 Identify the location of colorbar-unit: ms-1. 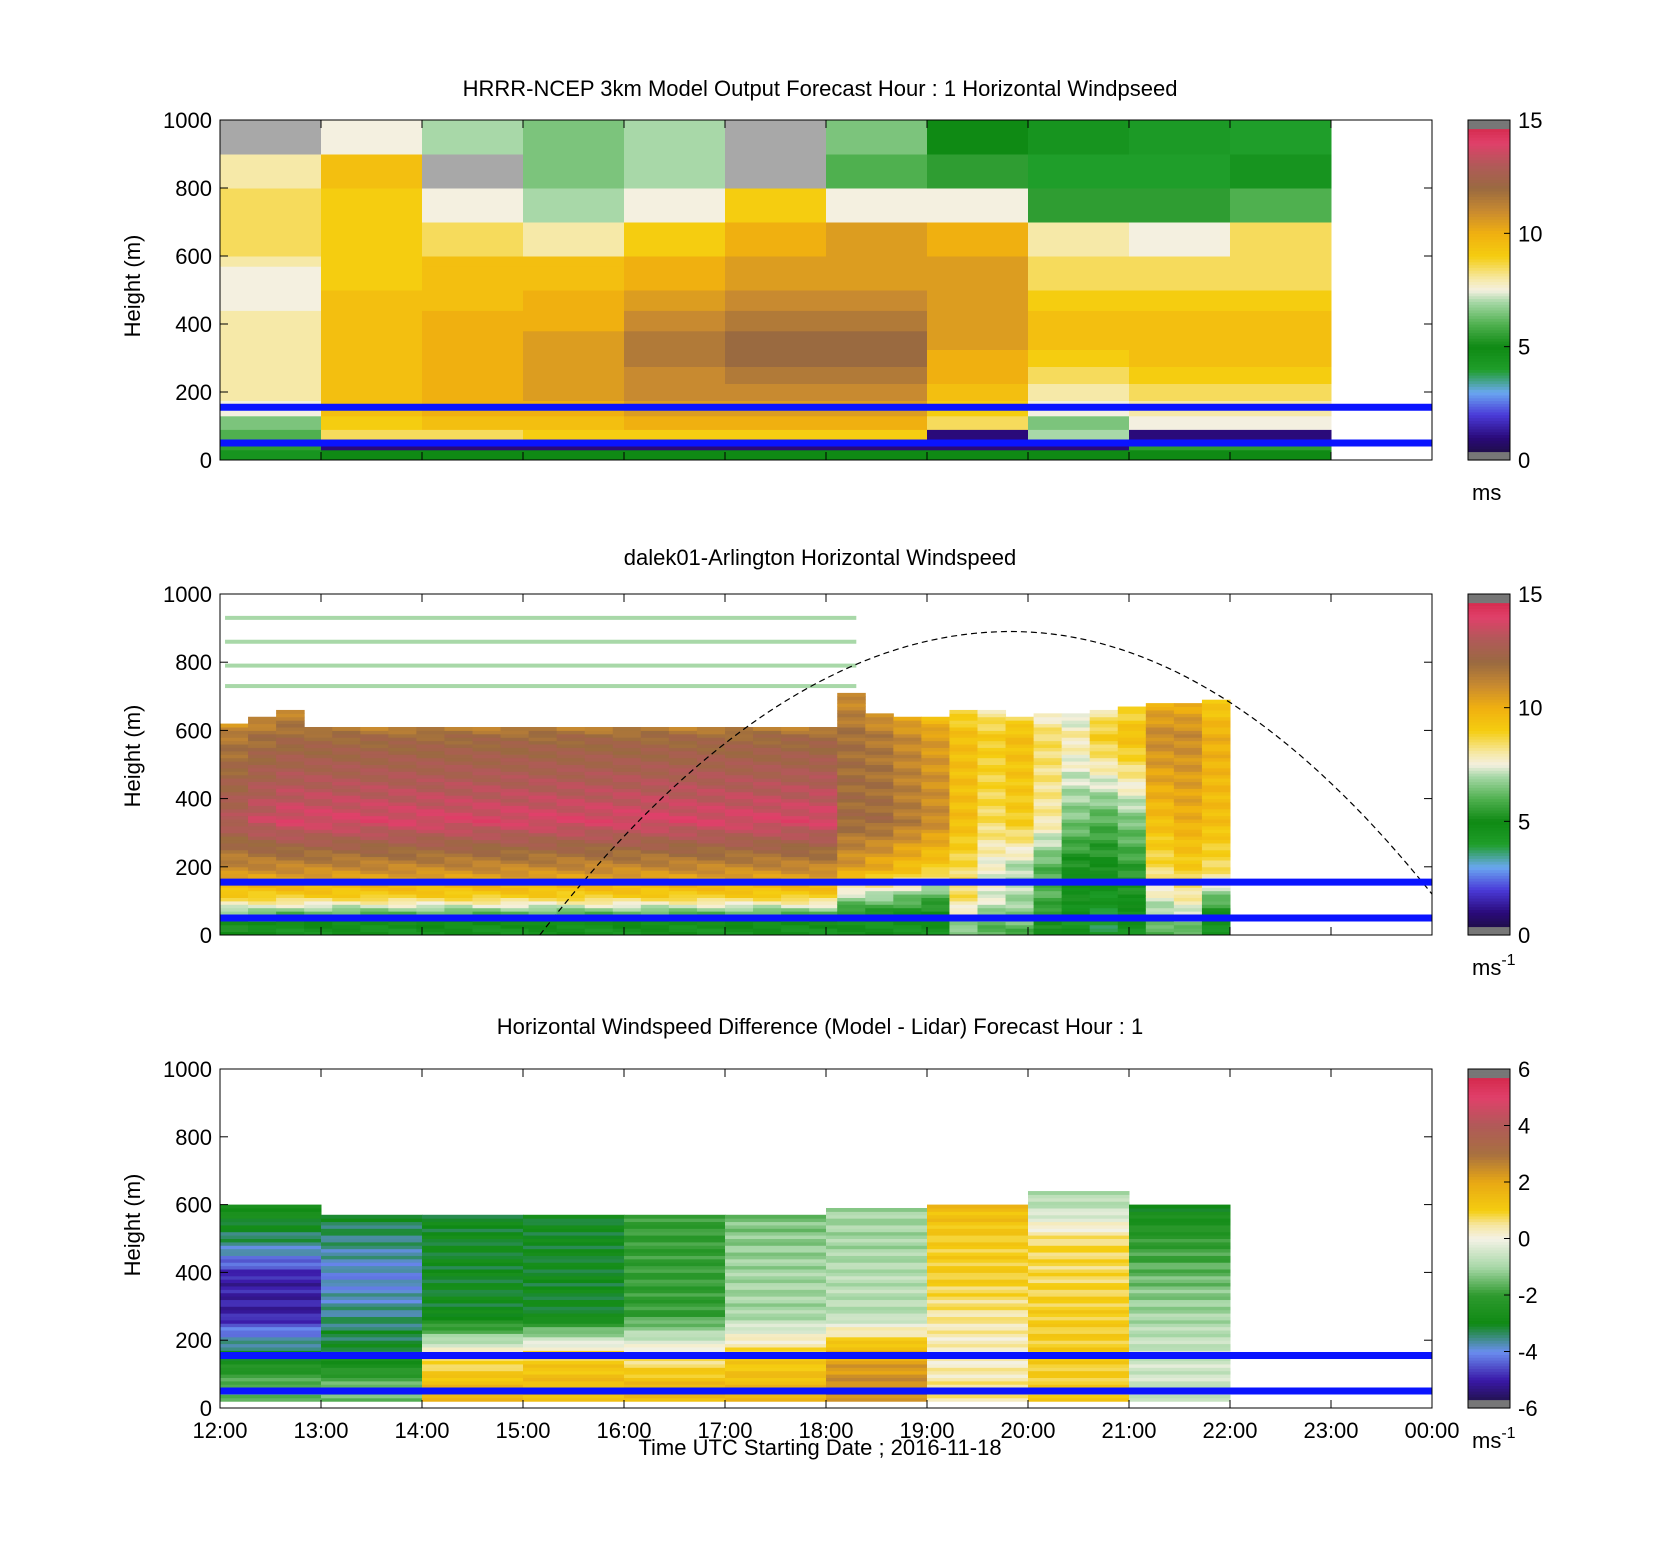
(1494, 1439).